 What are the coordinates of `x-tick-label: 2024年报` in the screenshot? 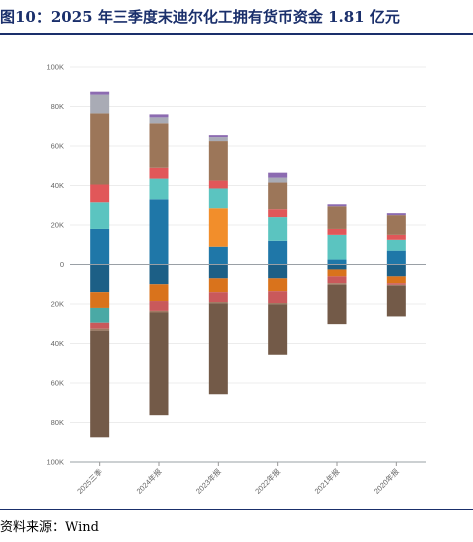 It's located at (149, 481).